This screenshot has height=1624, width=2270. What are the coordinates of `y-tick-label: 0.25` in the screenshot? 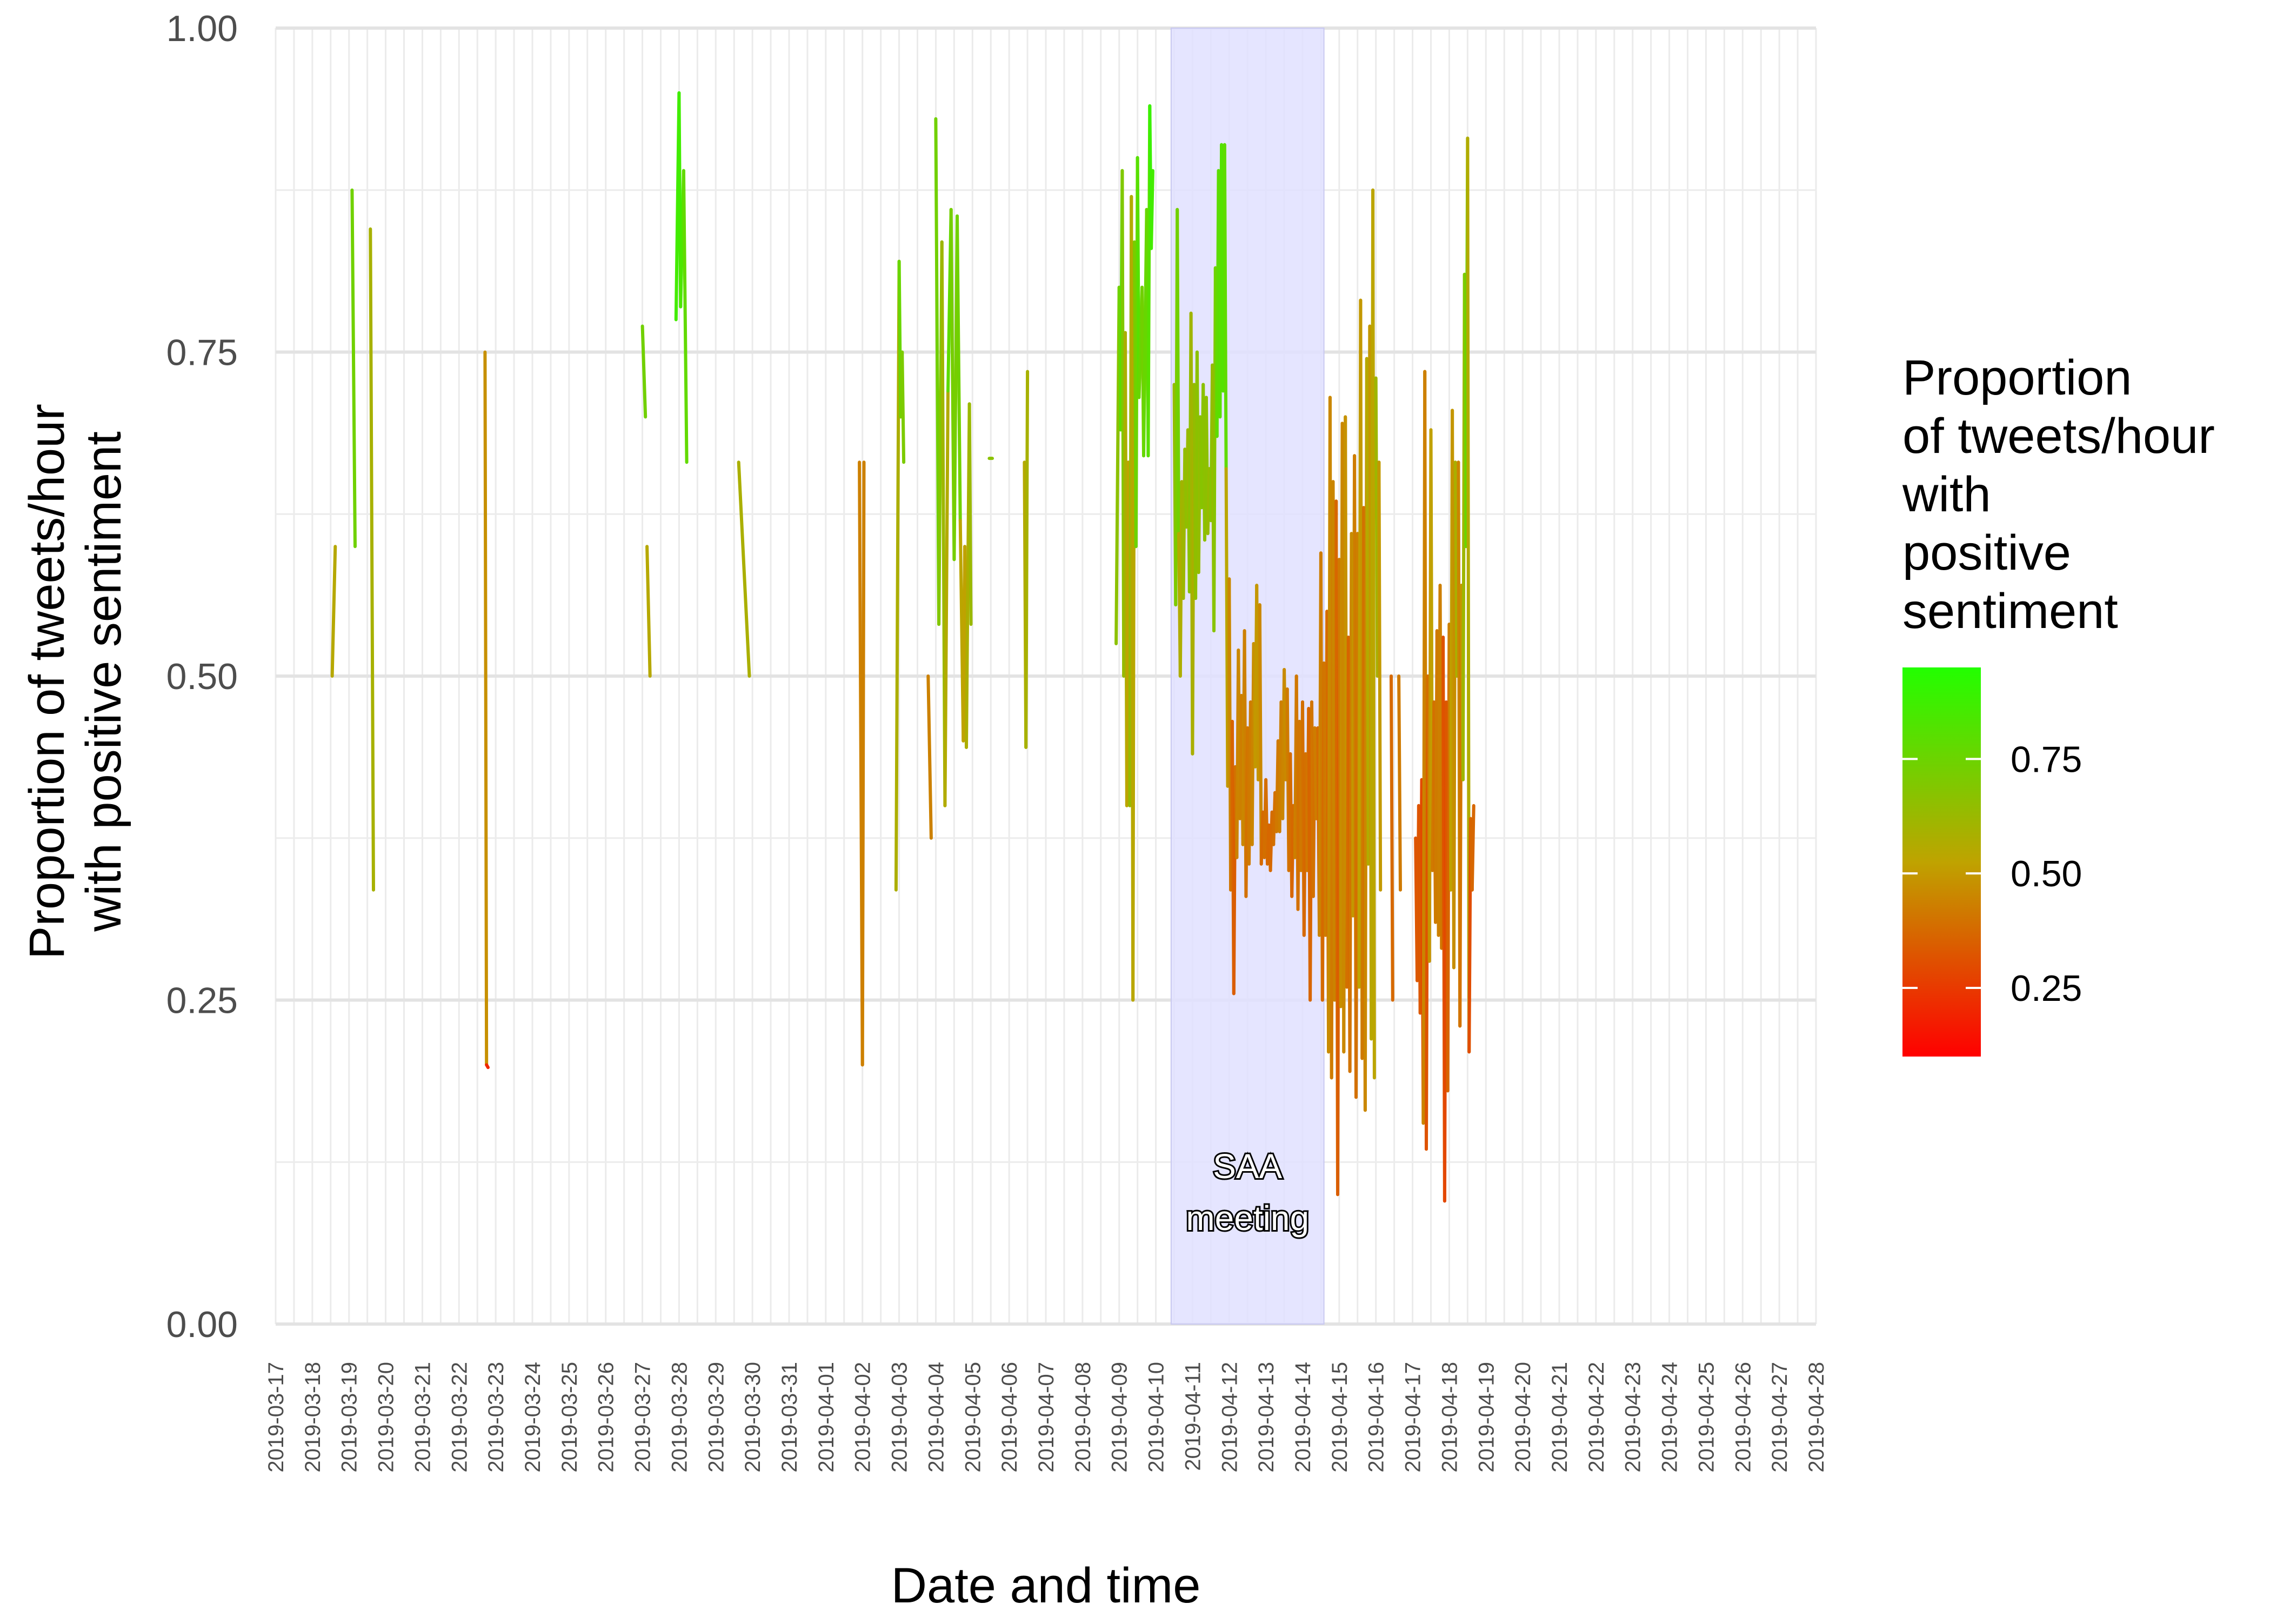 It's located at (202, 1001).